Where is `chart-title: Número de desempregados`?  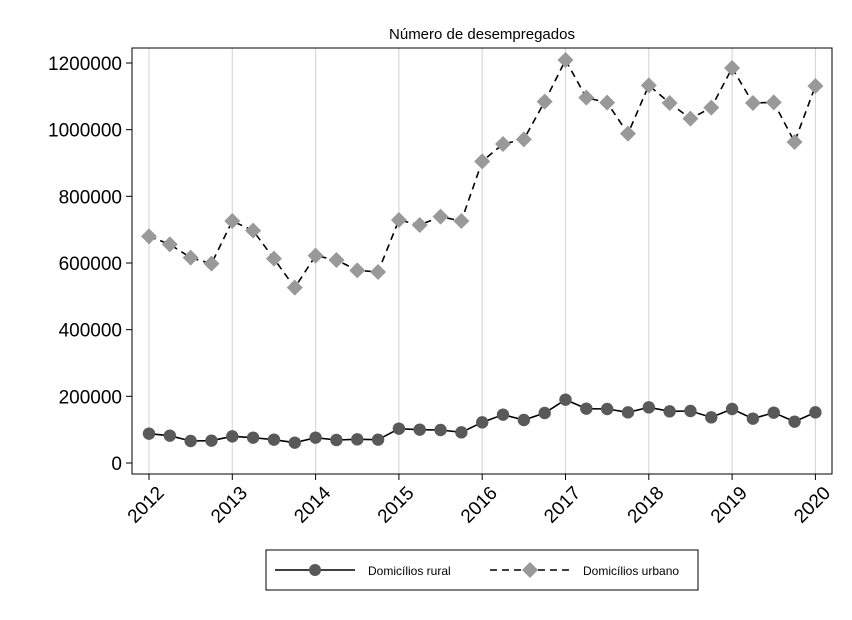 chart-title: Número de desempregados is located at coordinates (482, 34).